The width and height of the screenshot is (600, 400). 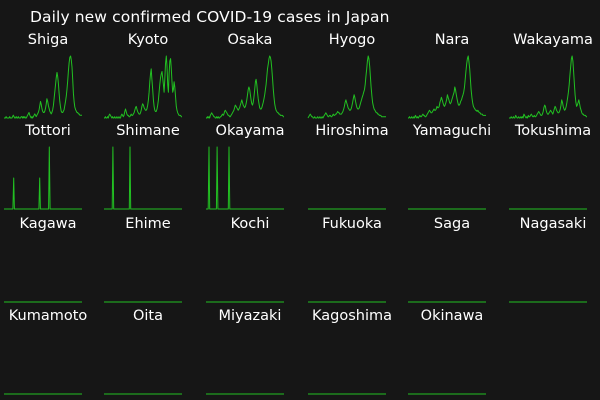 I want to click on series-line-tottori, so click(x=43, y=178).